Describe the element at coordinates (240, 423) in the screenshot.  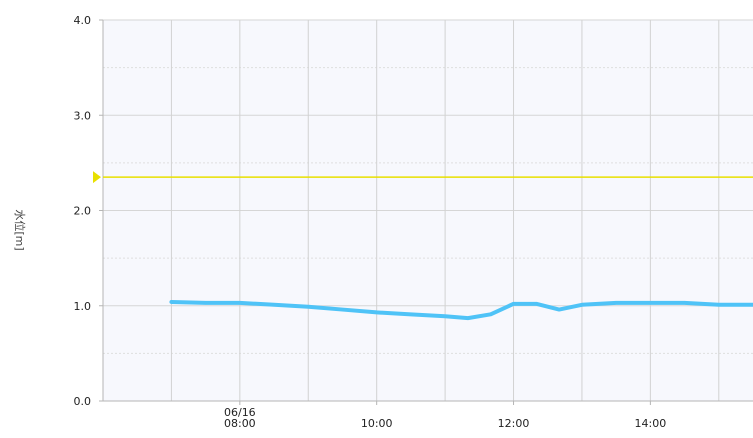
I see `x-tick-label: 08:00` at that location.